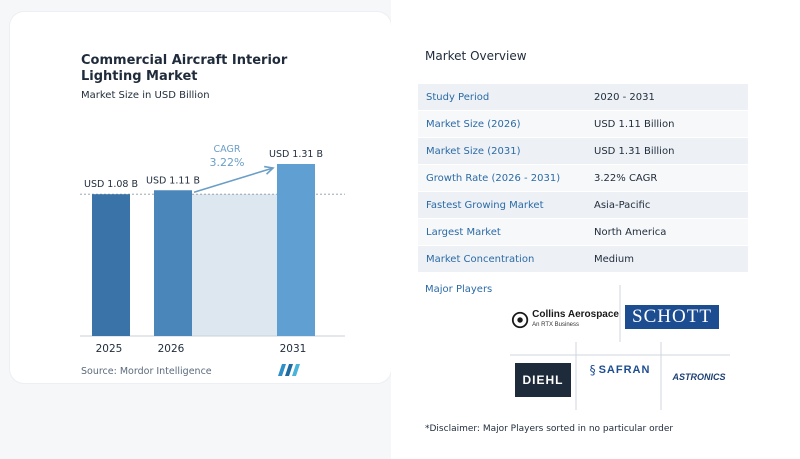 Image resolution: width=800 pixels, height=459 pixels. Describe the element at coordinates (473, 124) in the screenshot. I see `row-key: Market Size (2026)` at that location.